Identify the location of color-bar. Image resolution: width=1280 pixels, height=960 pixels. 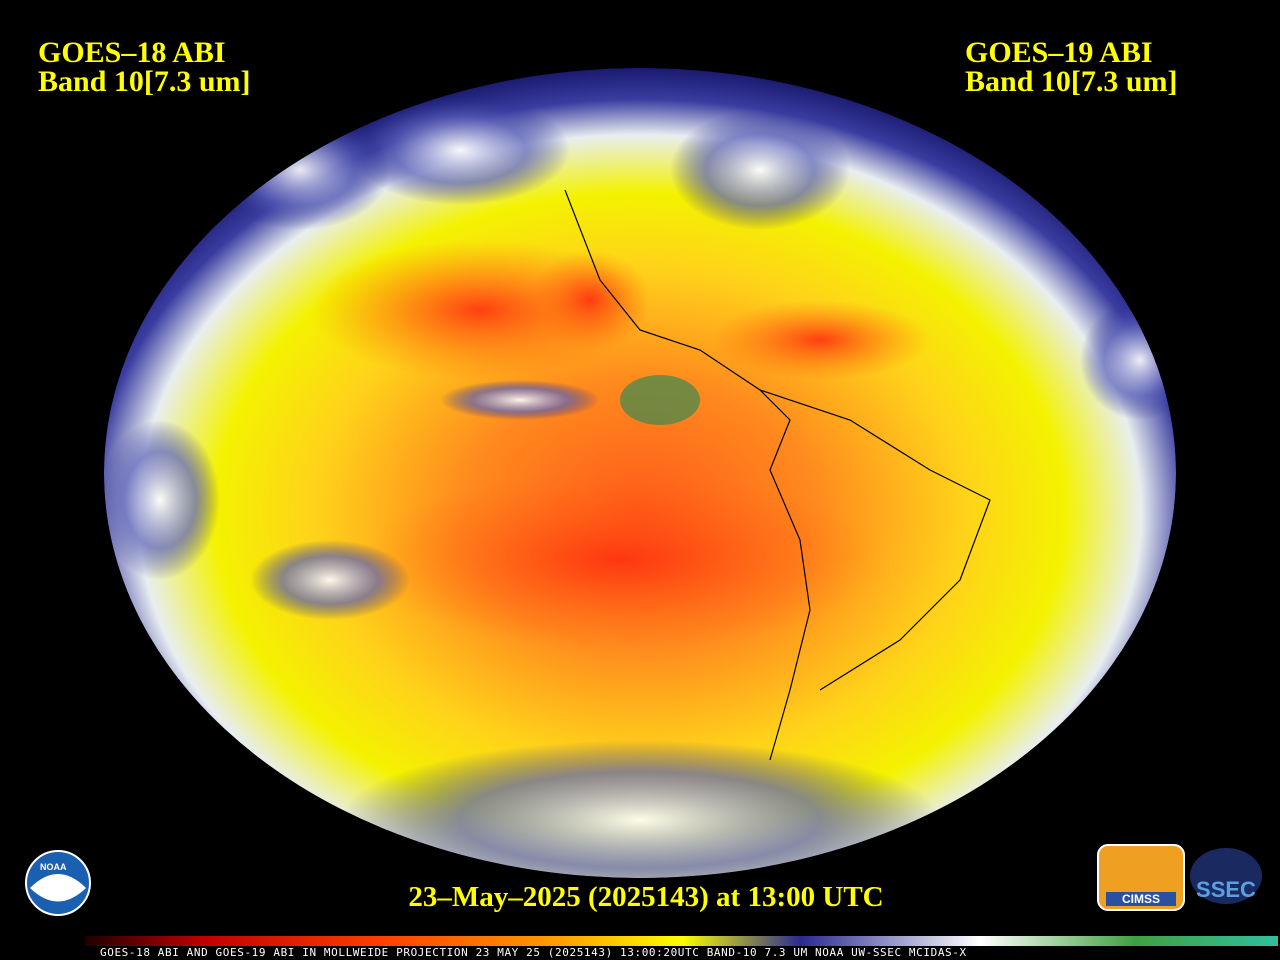
(681, 941).